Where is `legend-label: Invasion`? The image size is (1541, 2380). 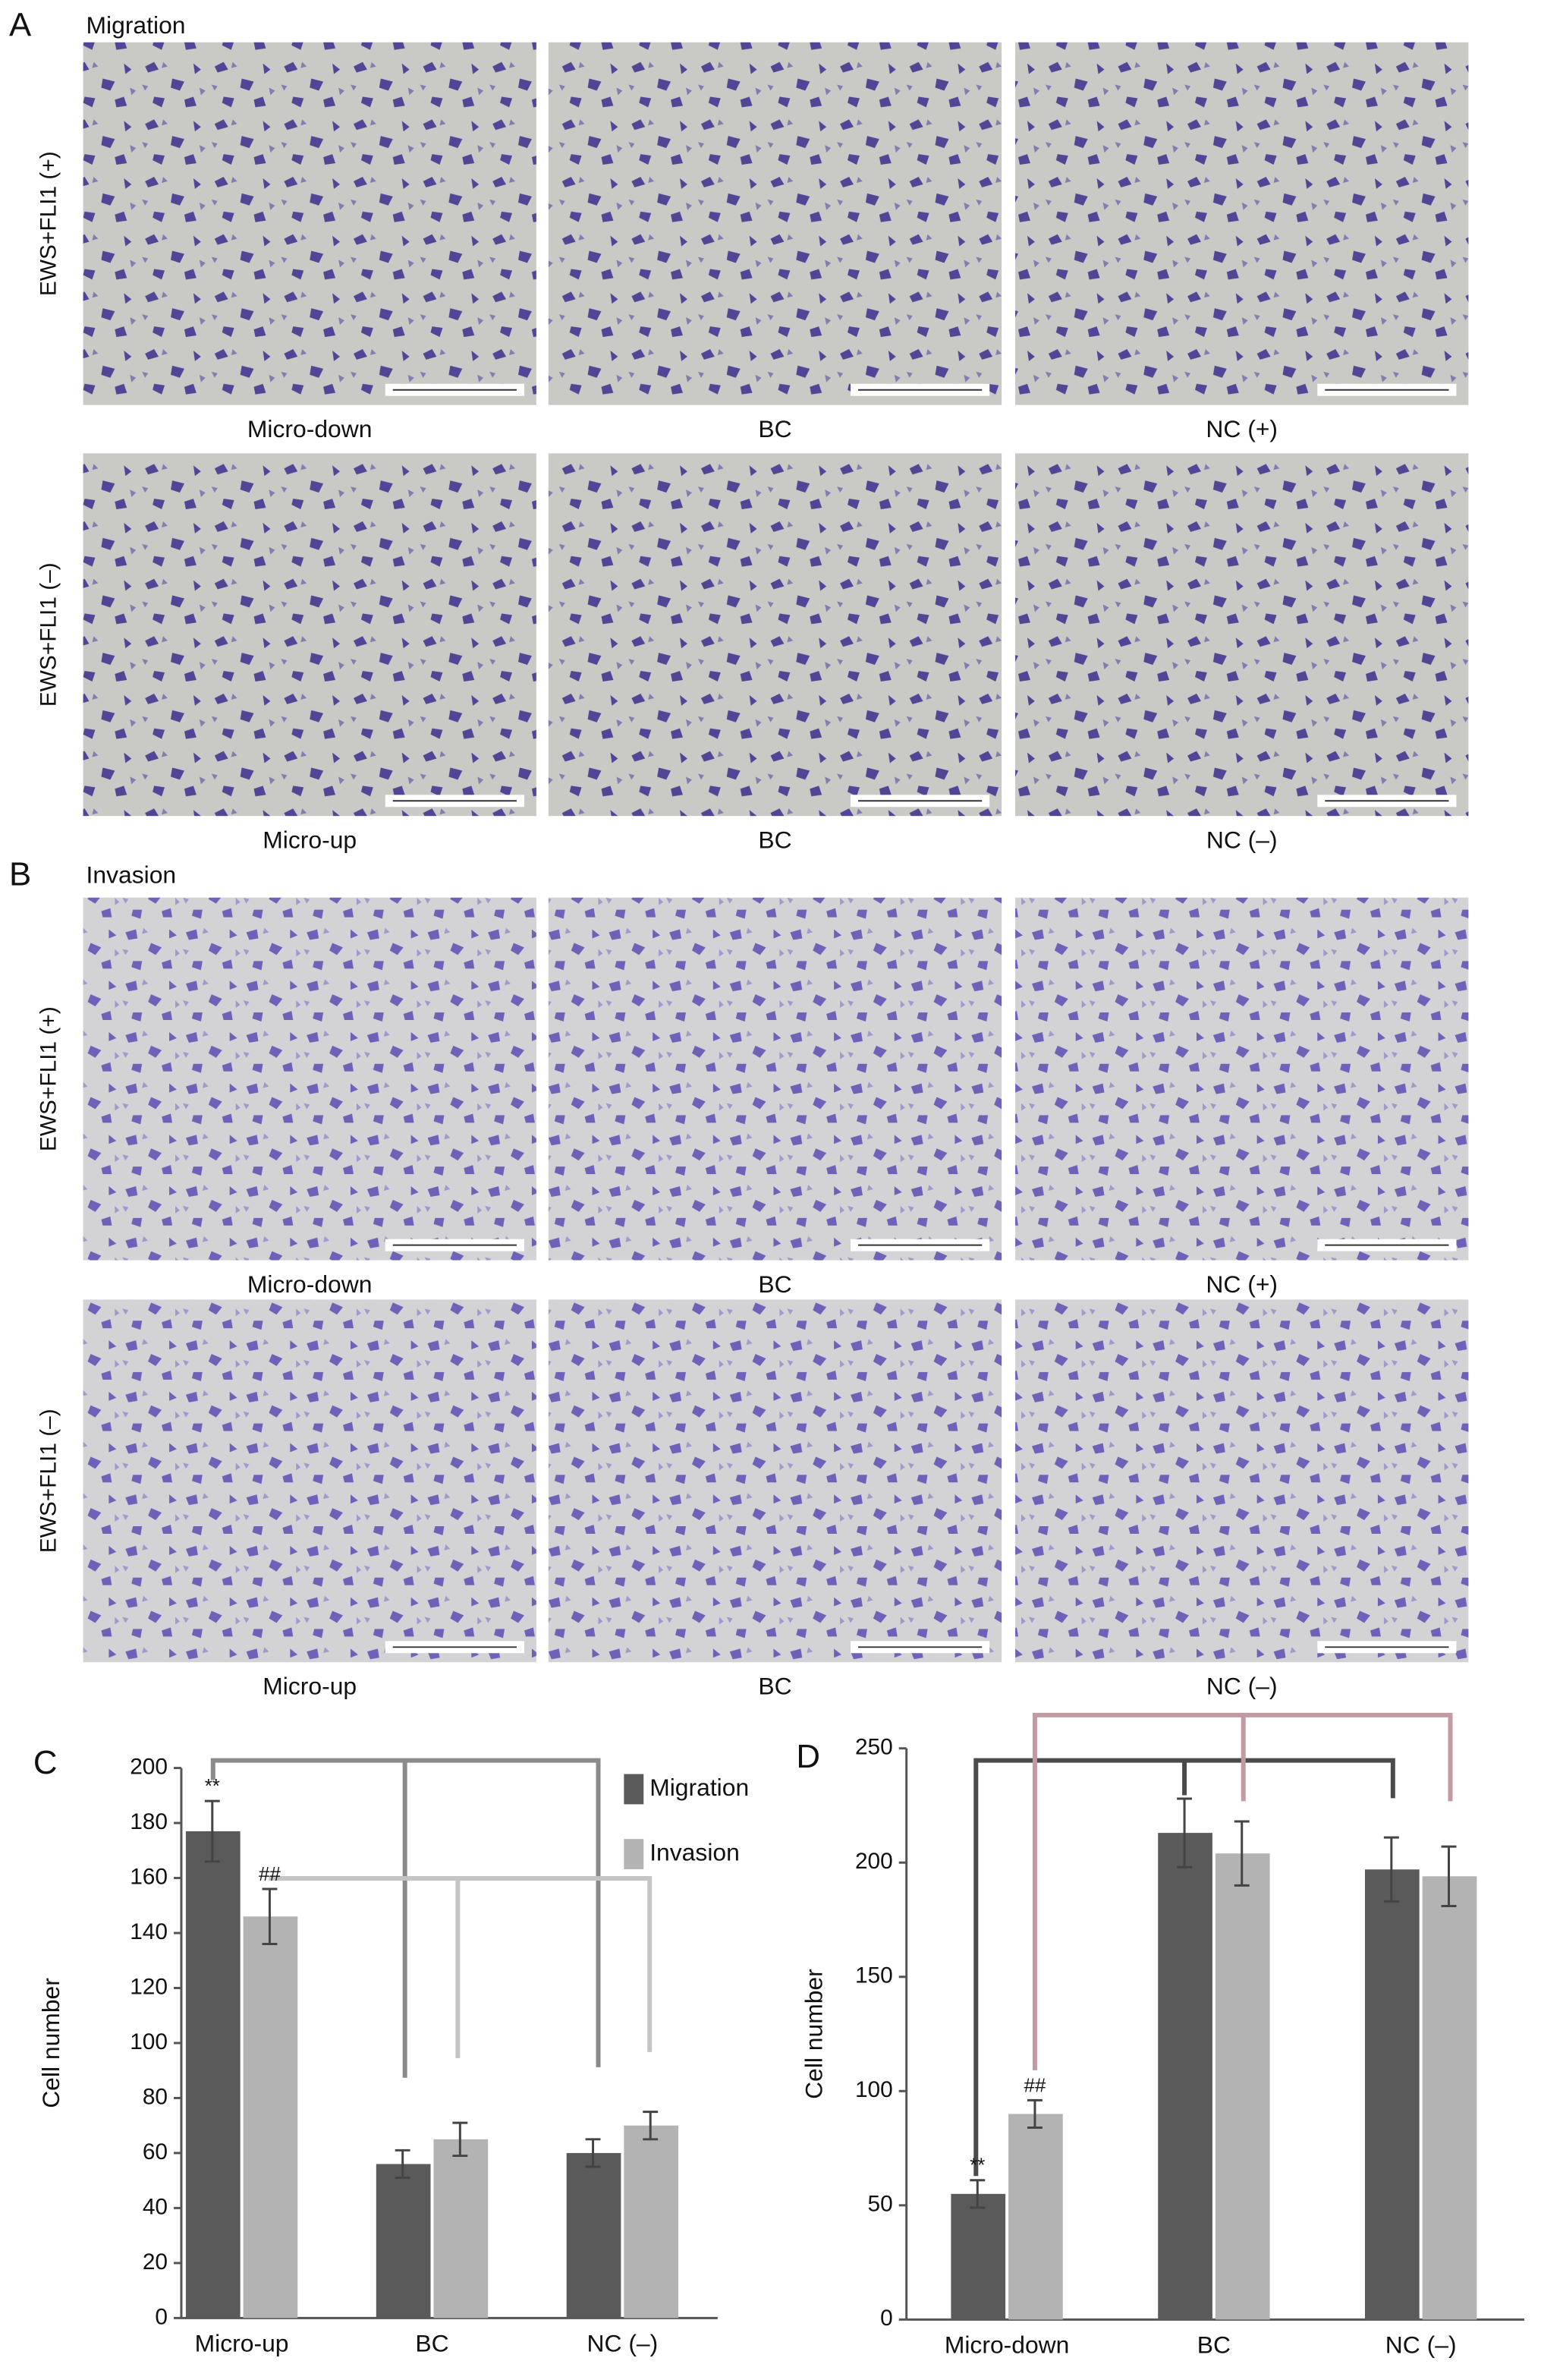 legend-label: Invasion is located at coordinates (694, 1851).